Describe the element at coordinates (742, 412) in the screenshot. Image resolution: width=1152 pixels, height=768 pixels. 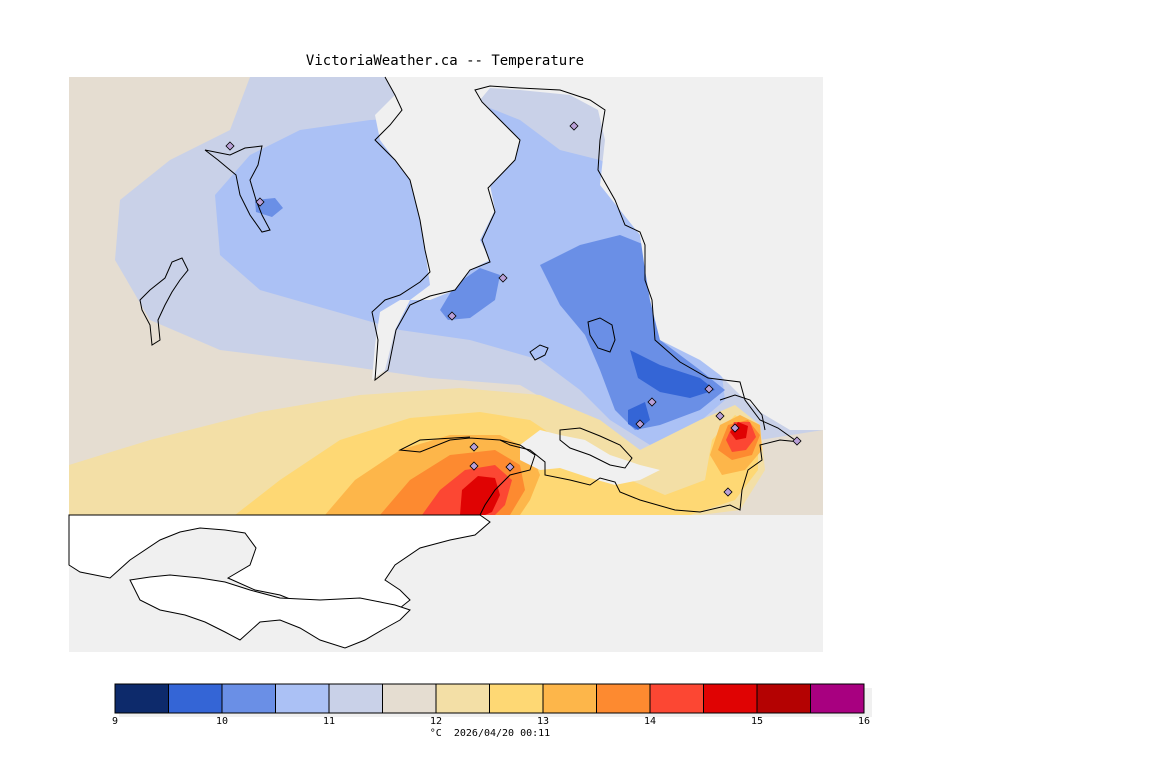
I see `coast-oak-bay` at that location.